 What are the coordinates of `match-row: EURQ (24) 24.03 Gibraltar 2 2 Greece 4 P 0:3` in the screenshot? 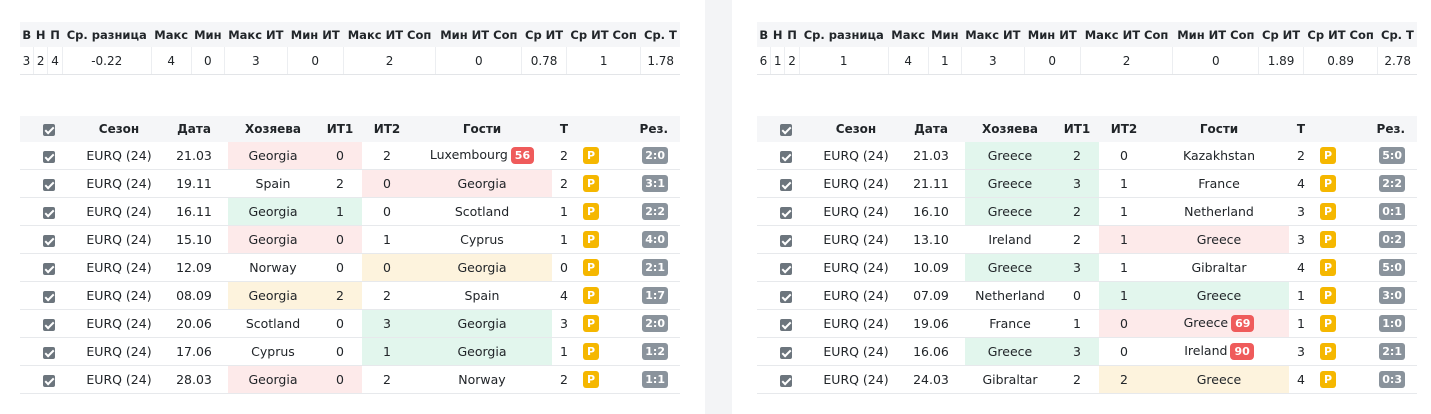 It's located at (1087, 379).